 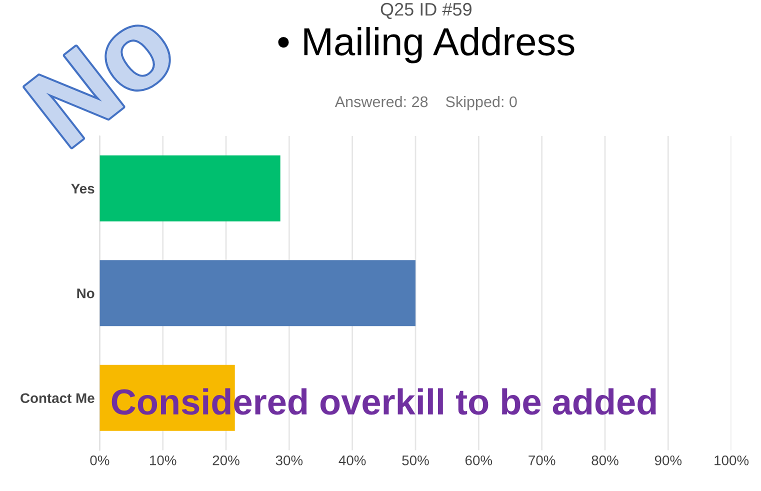 What do you see at coordinates (226, 460) in the screenshot?
I see `x-tick-label: 20%` at bounding box center [226, 460].